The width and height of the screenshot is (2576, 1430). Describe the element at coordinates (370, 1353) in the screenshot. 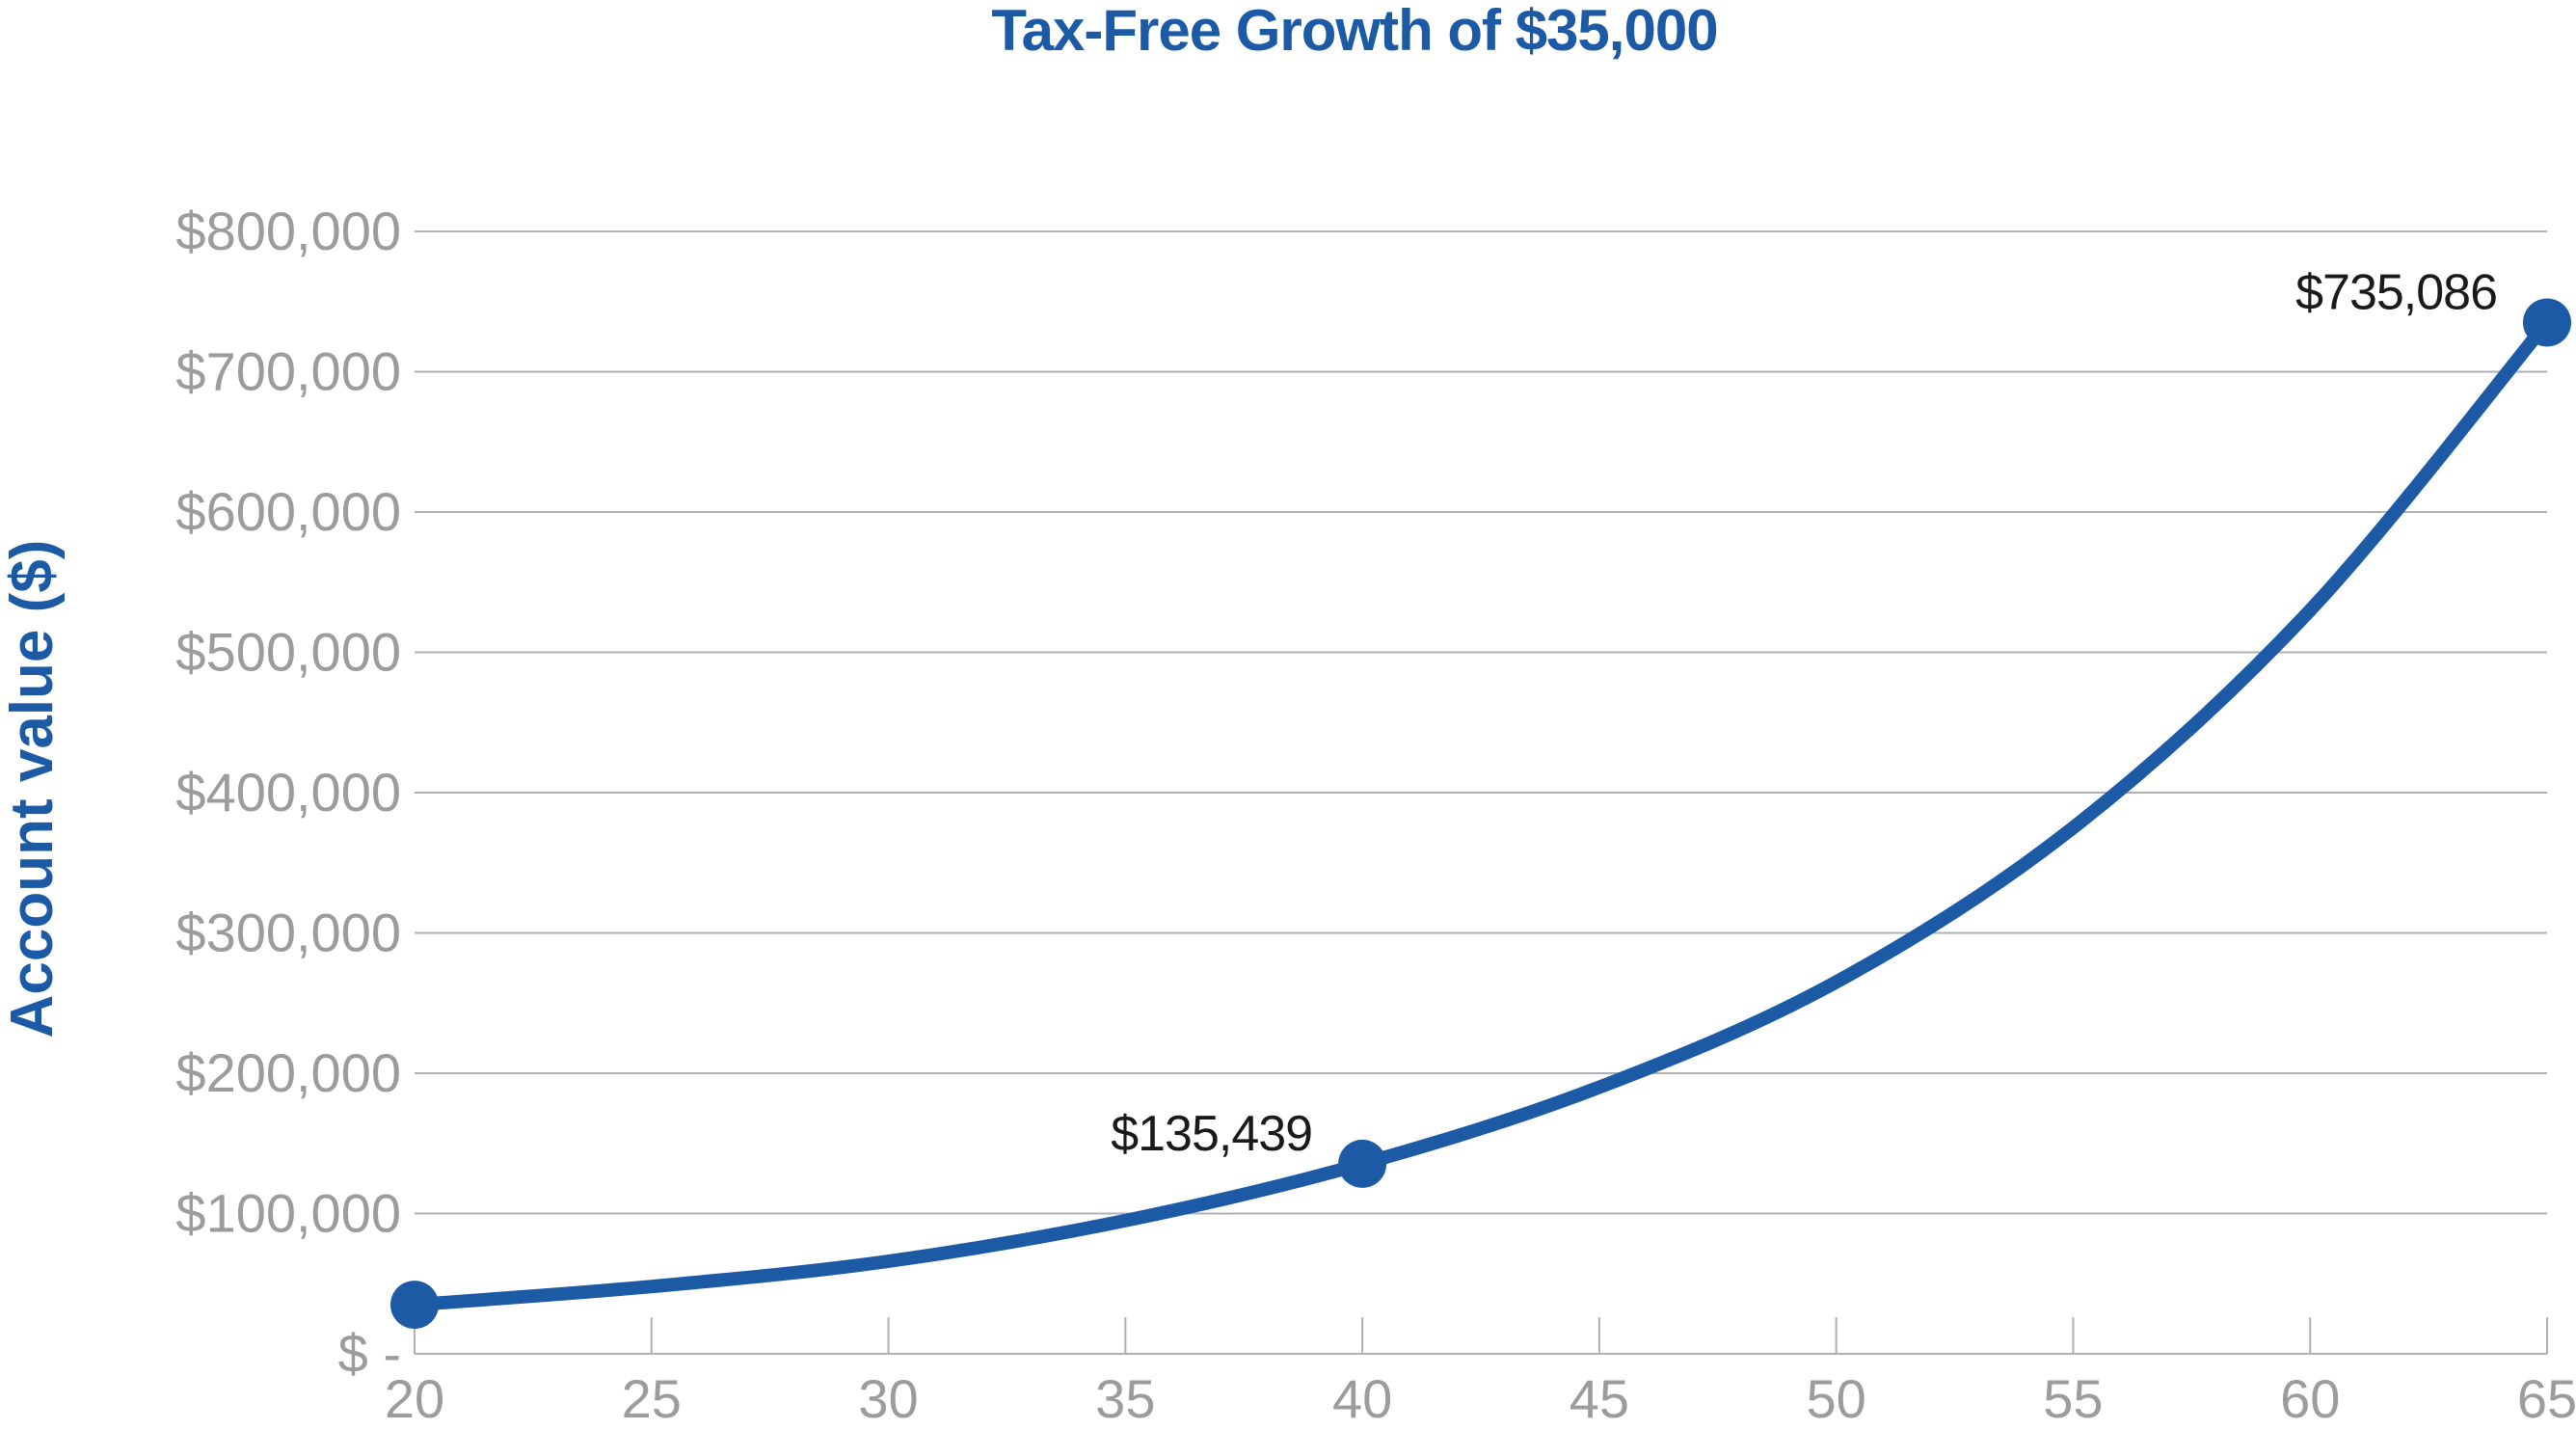

I see `y-tick-label: $ -` at that location.